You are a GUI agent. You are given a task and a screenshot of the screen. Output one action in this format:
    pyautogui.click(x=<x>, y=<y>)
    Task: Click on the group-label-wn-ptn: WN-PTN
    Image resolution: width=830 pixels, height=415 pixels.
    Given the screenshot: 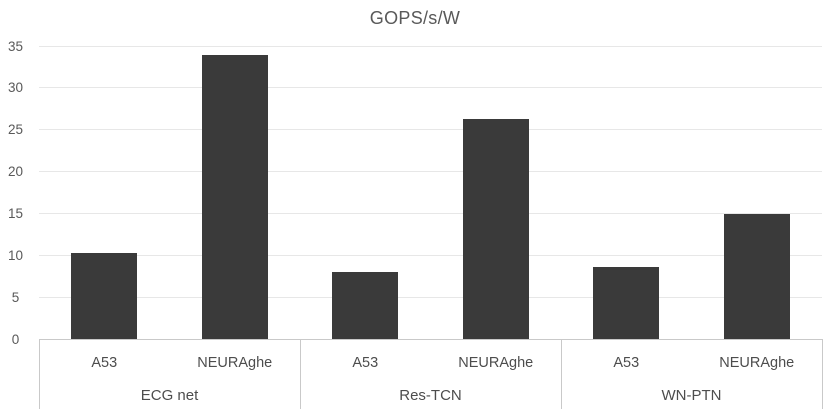 What is the action you would take?
    pyautogui.click(x=691, y=395)
    